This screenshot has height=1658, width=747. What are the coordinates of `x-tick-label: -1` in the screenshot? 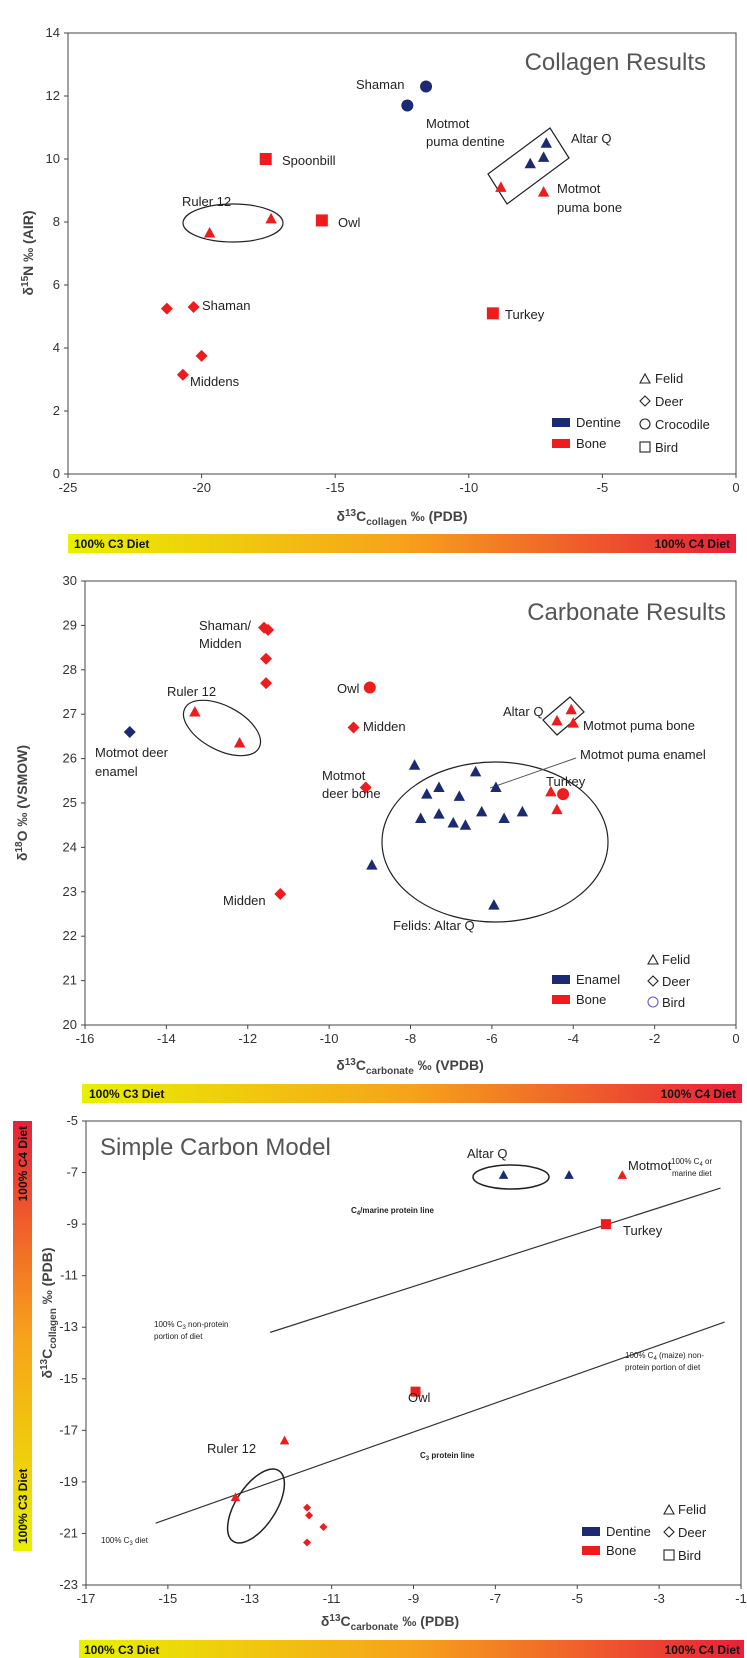 It's located at (741, 1598).